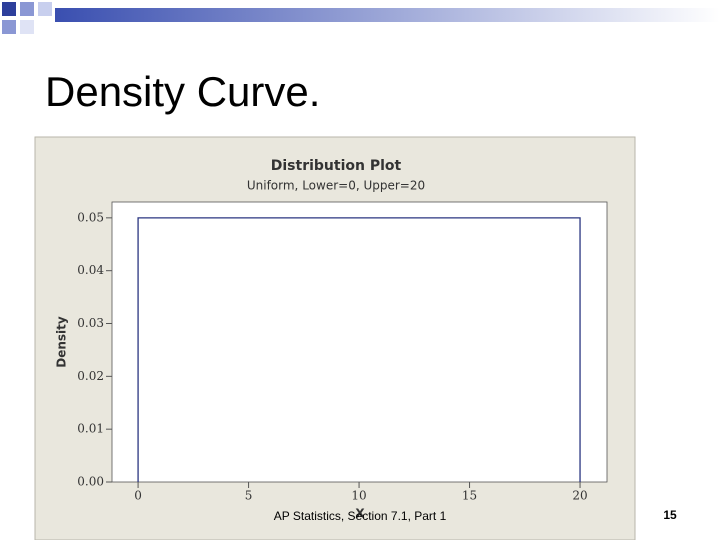  What do you see at coordinates (90, 429) in the screenshot?
I see `y-tick-label: 0.01` at bounding box center [90, 429].